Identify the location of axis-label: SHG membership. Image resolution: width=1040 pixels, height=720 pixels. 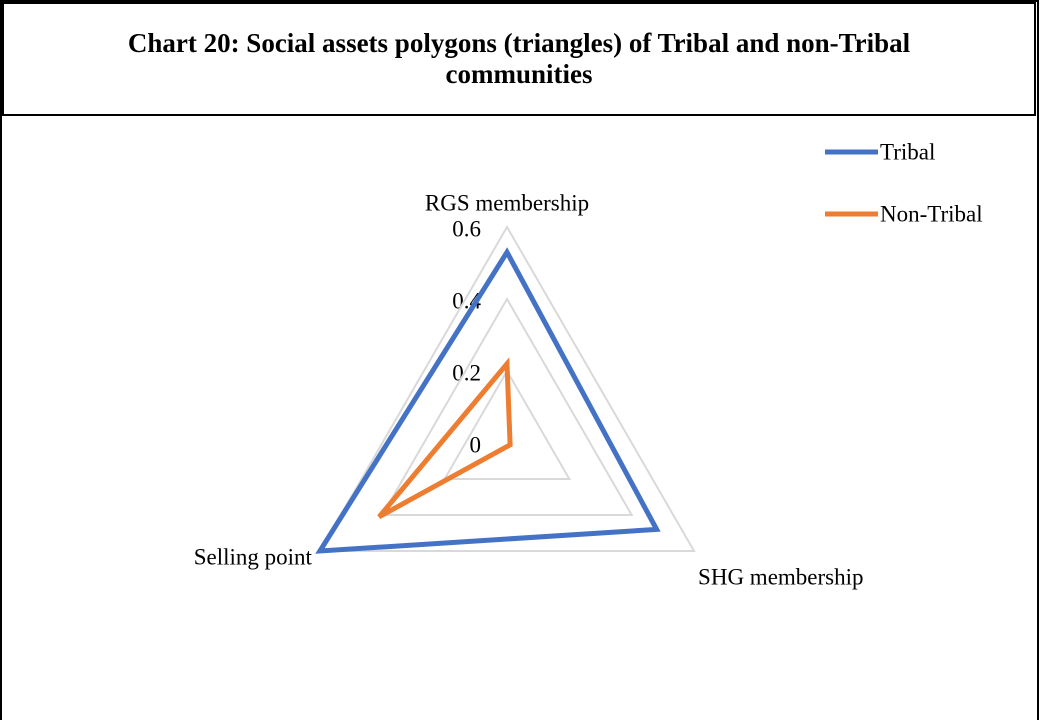
(780, 576).